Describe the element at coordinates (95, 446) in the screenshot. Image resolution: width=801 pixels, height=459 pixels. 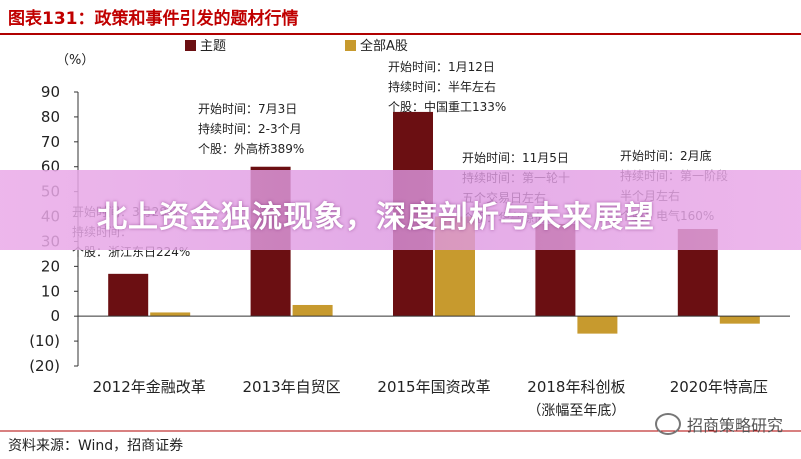
I see `source-note: 资料来源：Wind，招商证券` at that location.